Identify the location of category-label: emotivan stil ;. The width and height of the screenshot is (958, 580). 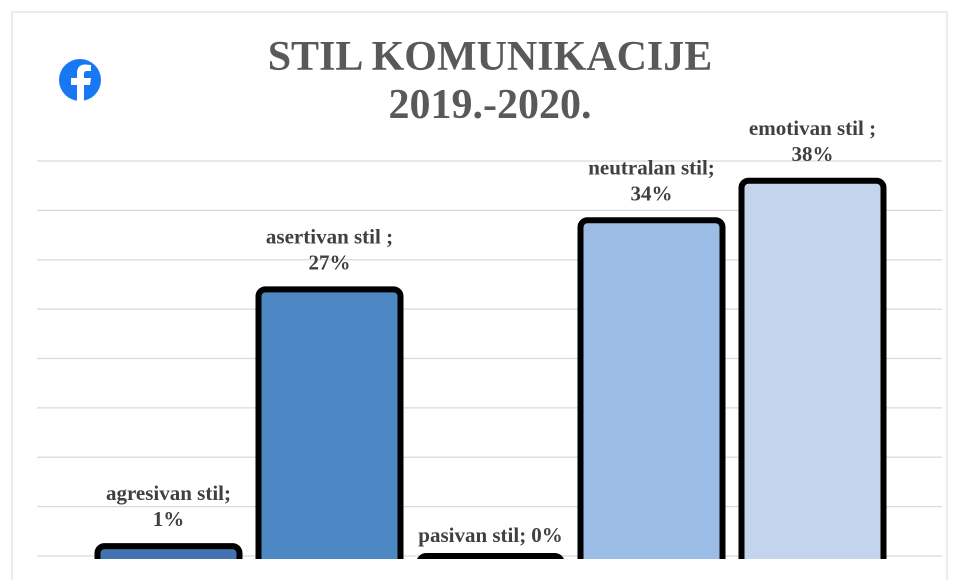
(812, 128).